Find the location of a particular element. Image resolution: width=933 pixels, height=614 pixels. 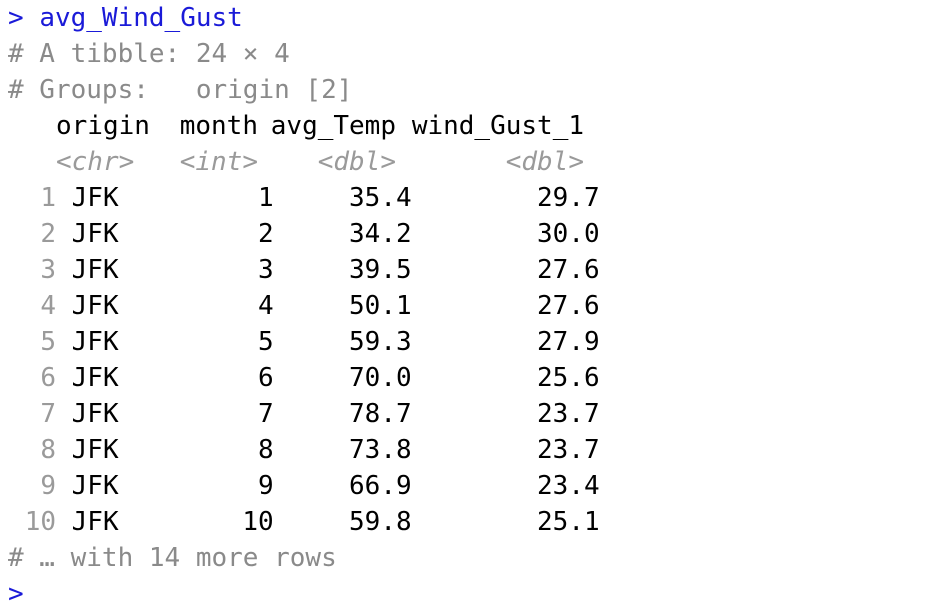

table-row: 3 JFK 3 39.5 27.6 is located at coordinates (468, 270).